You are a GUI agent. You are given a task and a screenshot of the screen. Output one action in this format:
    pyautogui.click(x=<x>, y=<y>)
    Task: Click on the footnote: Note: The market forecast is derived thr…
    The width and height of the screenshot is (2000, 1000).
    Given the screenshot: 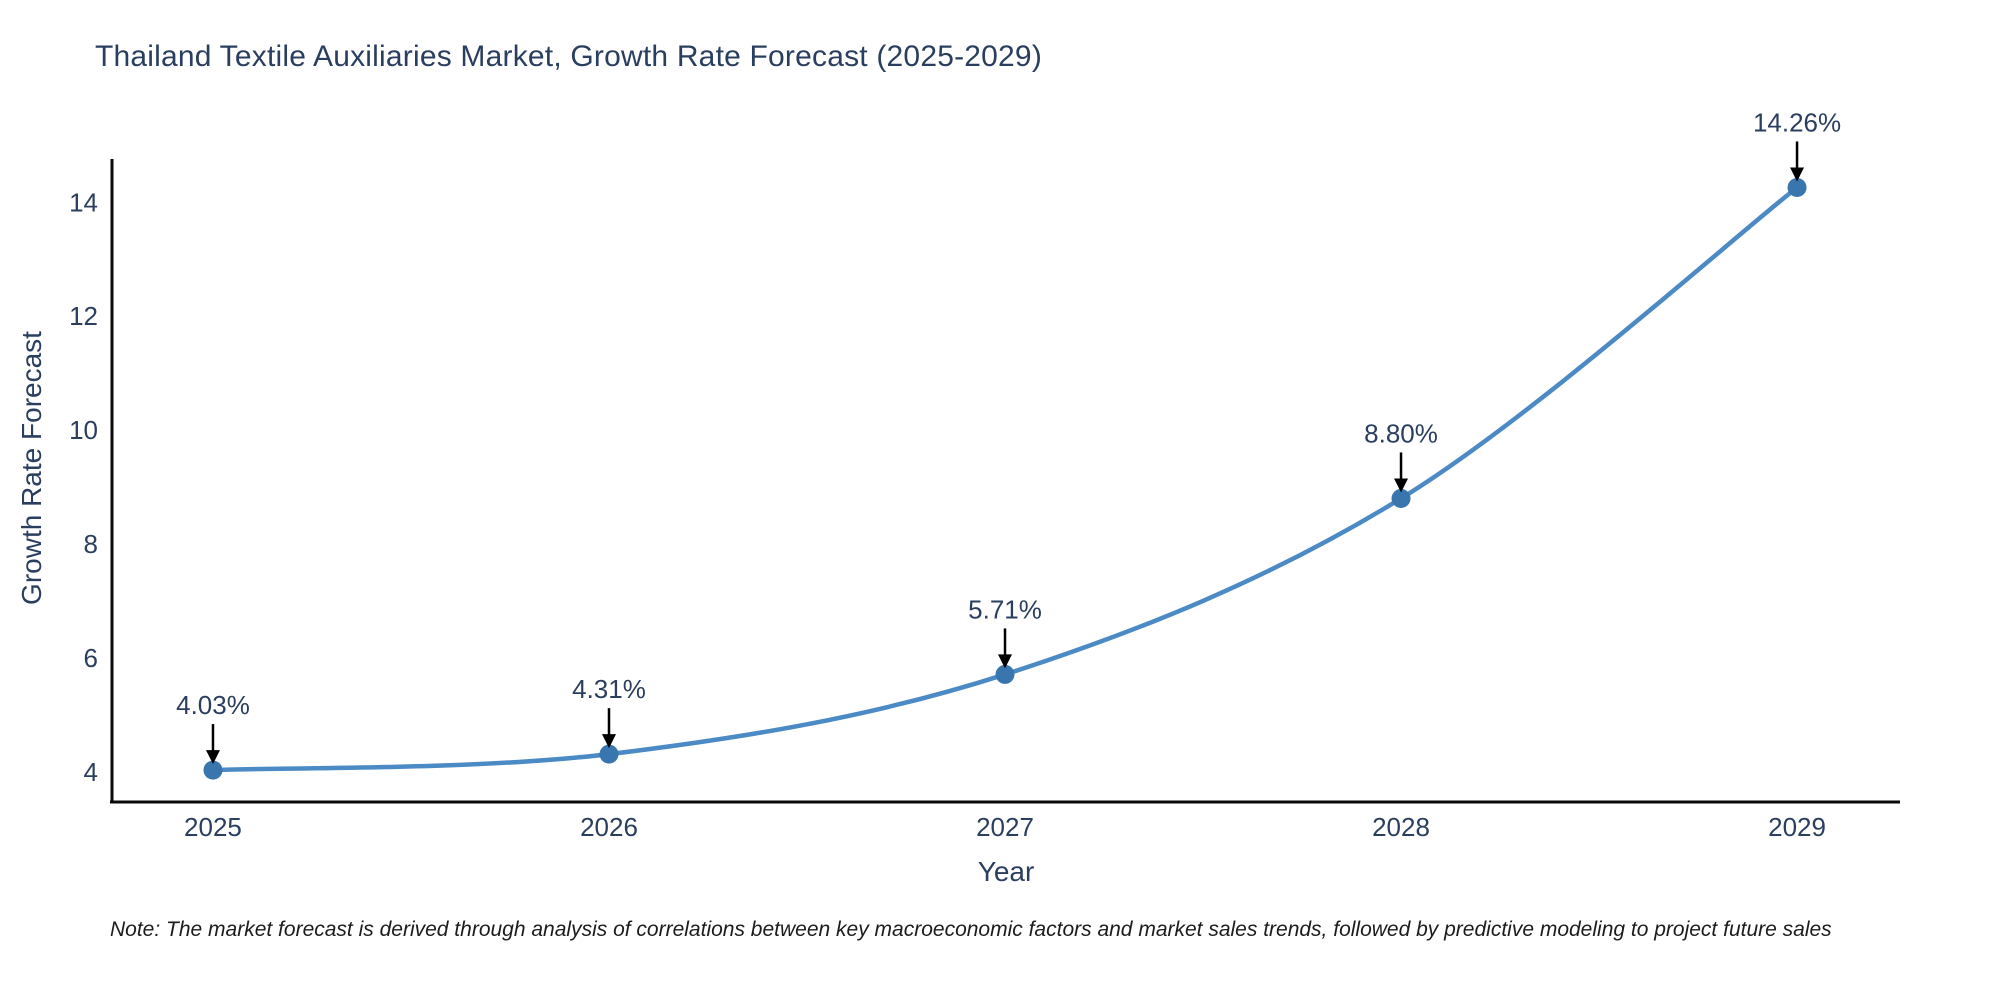 What is the action you would take?
    pyautogui.click(x=971, y=929)
    